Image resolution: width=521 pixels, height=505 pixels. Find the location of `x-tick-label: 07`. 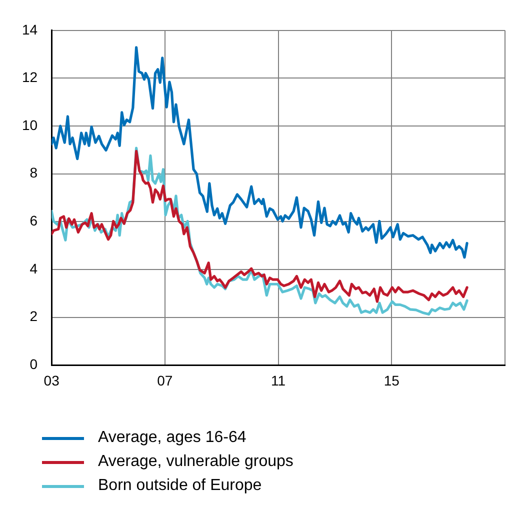

x-tick-label: 07 is located at coordinates (165, 380).